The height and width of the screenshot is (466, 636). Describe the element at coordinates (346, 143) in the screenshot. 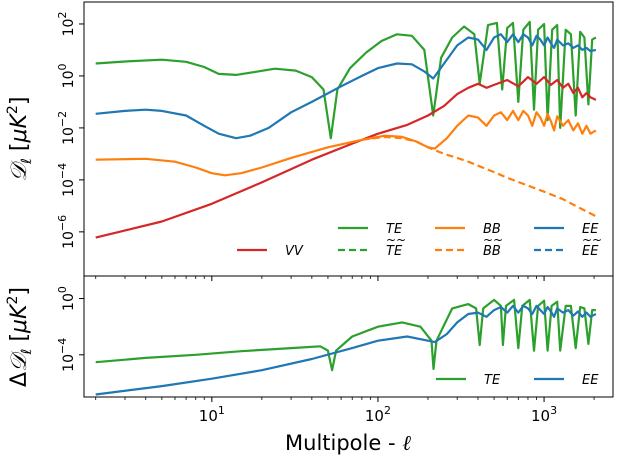

I see `series-line-bb` at that location.